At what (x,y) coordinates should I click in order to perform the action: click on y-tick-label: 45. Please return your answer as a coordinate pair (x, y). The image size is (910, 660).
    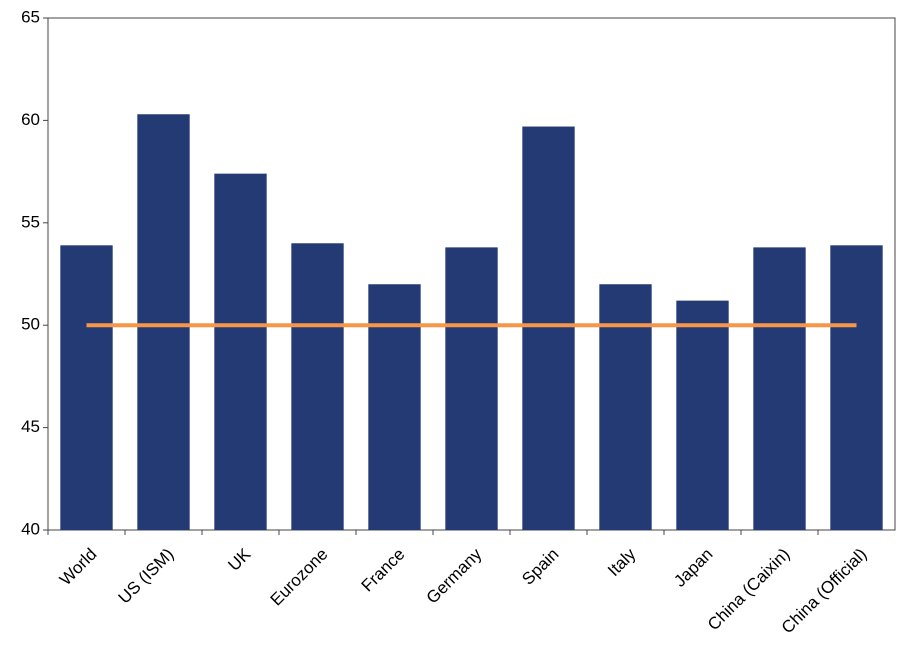
    Looking at the image, I should click on (30, 426).